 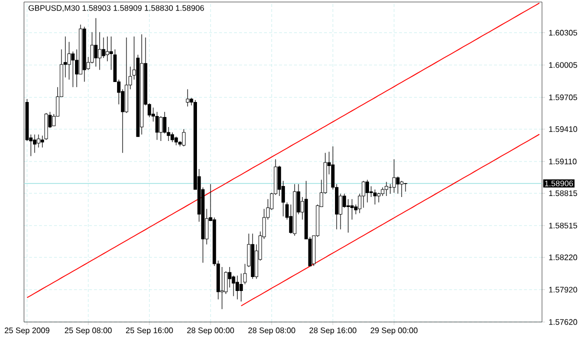 I want to click on x-tick-label: 29 Sep 00:00, so click(x=394, y=331).